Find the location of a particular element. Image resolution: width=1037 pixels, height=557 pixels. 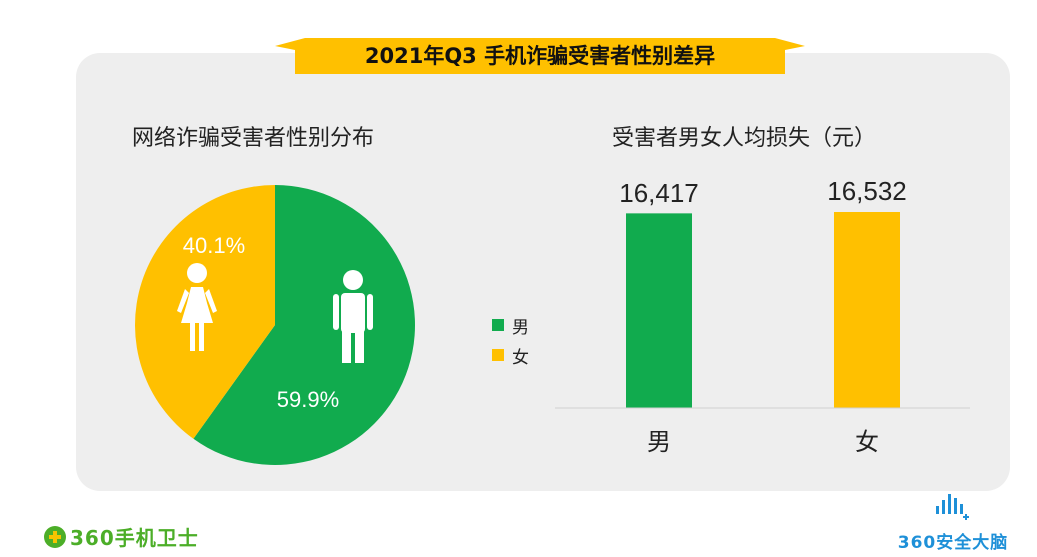

pie-chart: 40.1% 59.9% is located at coordinates (275, 325).